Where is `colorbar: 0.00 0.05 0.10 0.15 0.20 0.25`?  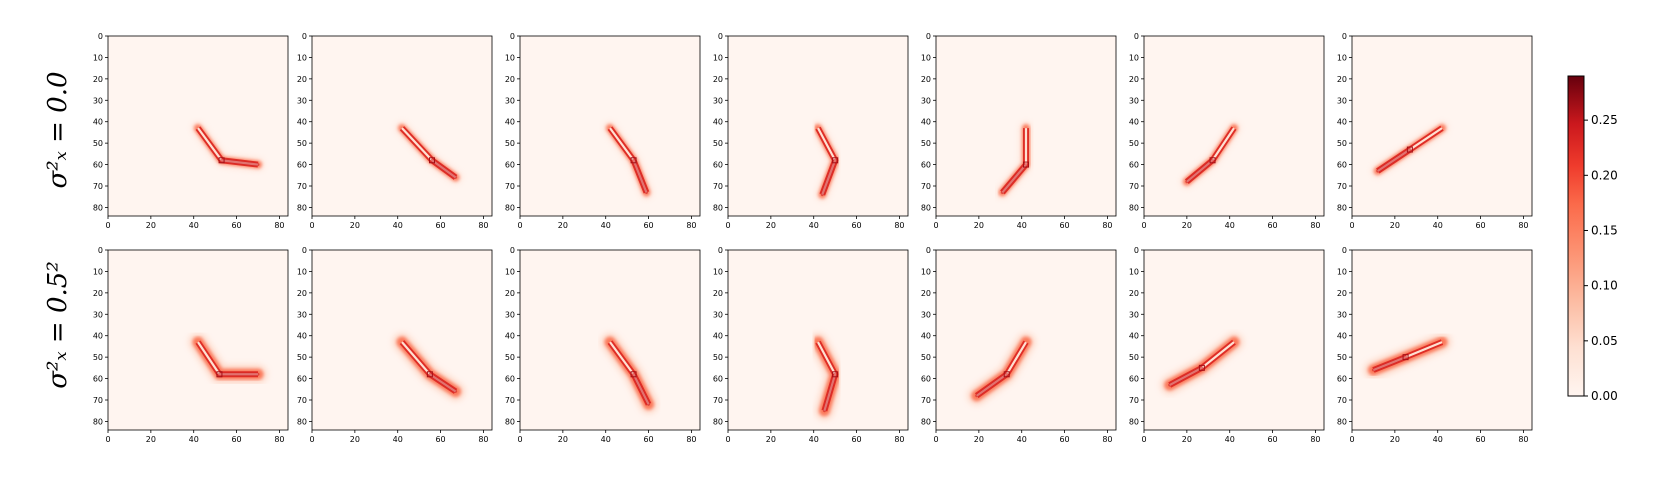
colorbar: 0.00 0.05 0.10 0.15 0.20 0.25 is located at coordinates (1592, 239).